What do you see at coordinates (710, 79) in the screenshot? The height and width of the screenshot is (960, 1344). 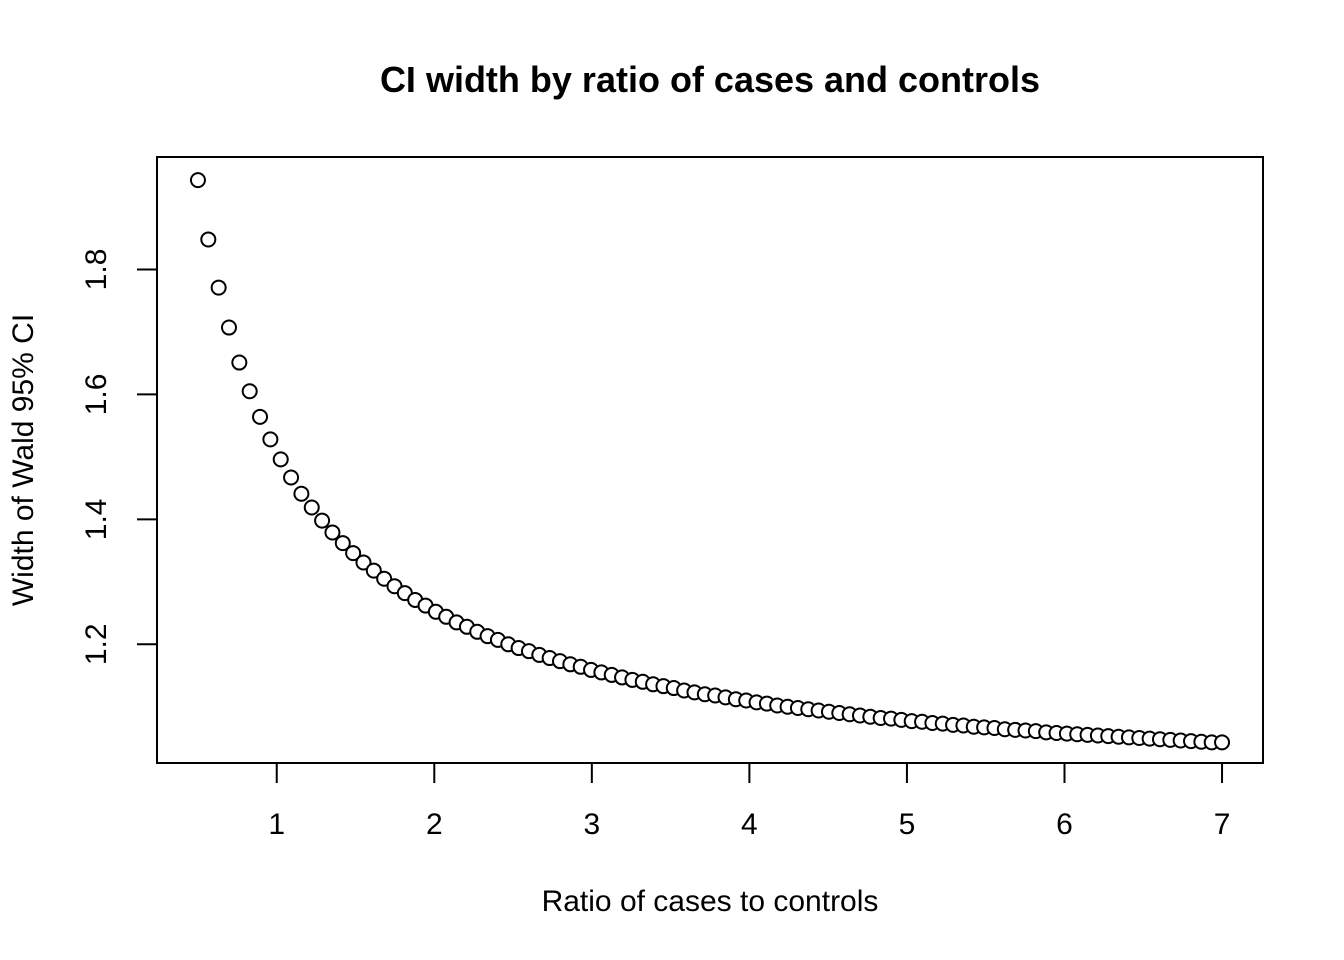 I see `chart-title: CI width by ratio of cases and controls` at bounding box center [710, 79].